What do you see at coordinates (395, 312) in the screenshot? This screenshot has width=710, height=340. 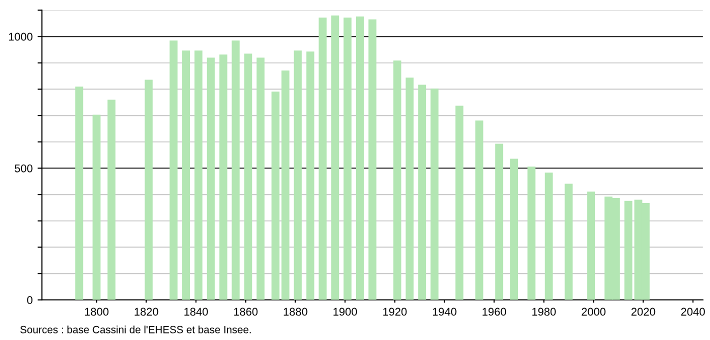 I see `x-tick-label: 1920` at bounding box center [395, 312].